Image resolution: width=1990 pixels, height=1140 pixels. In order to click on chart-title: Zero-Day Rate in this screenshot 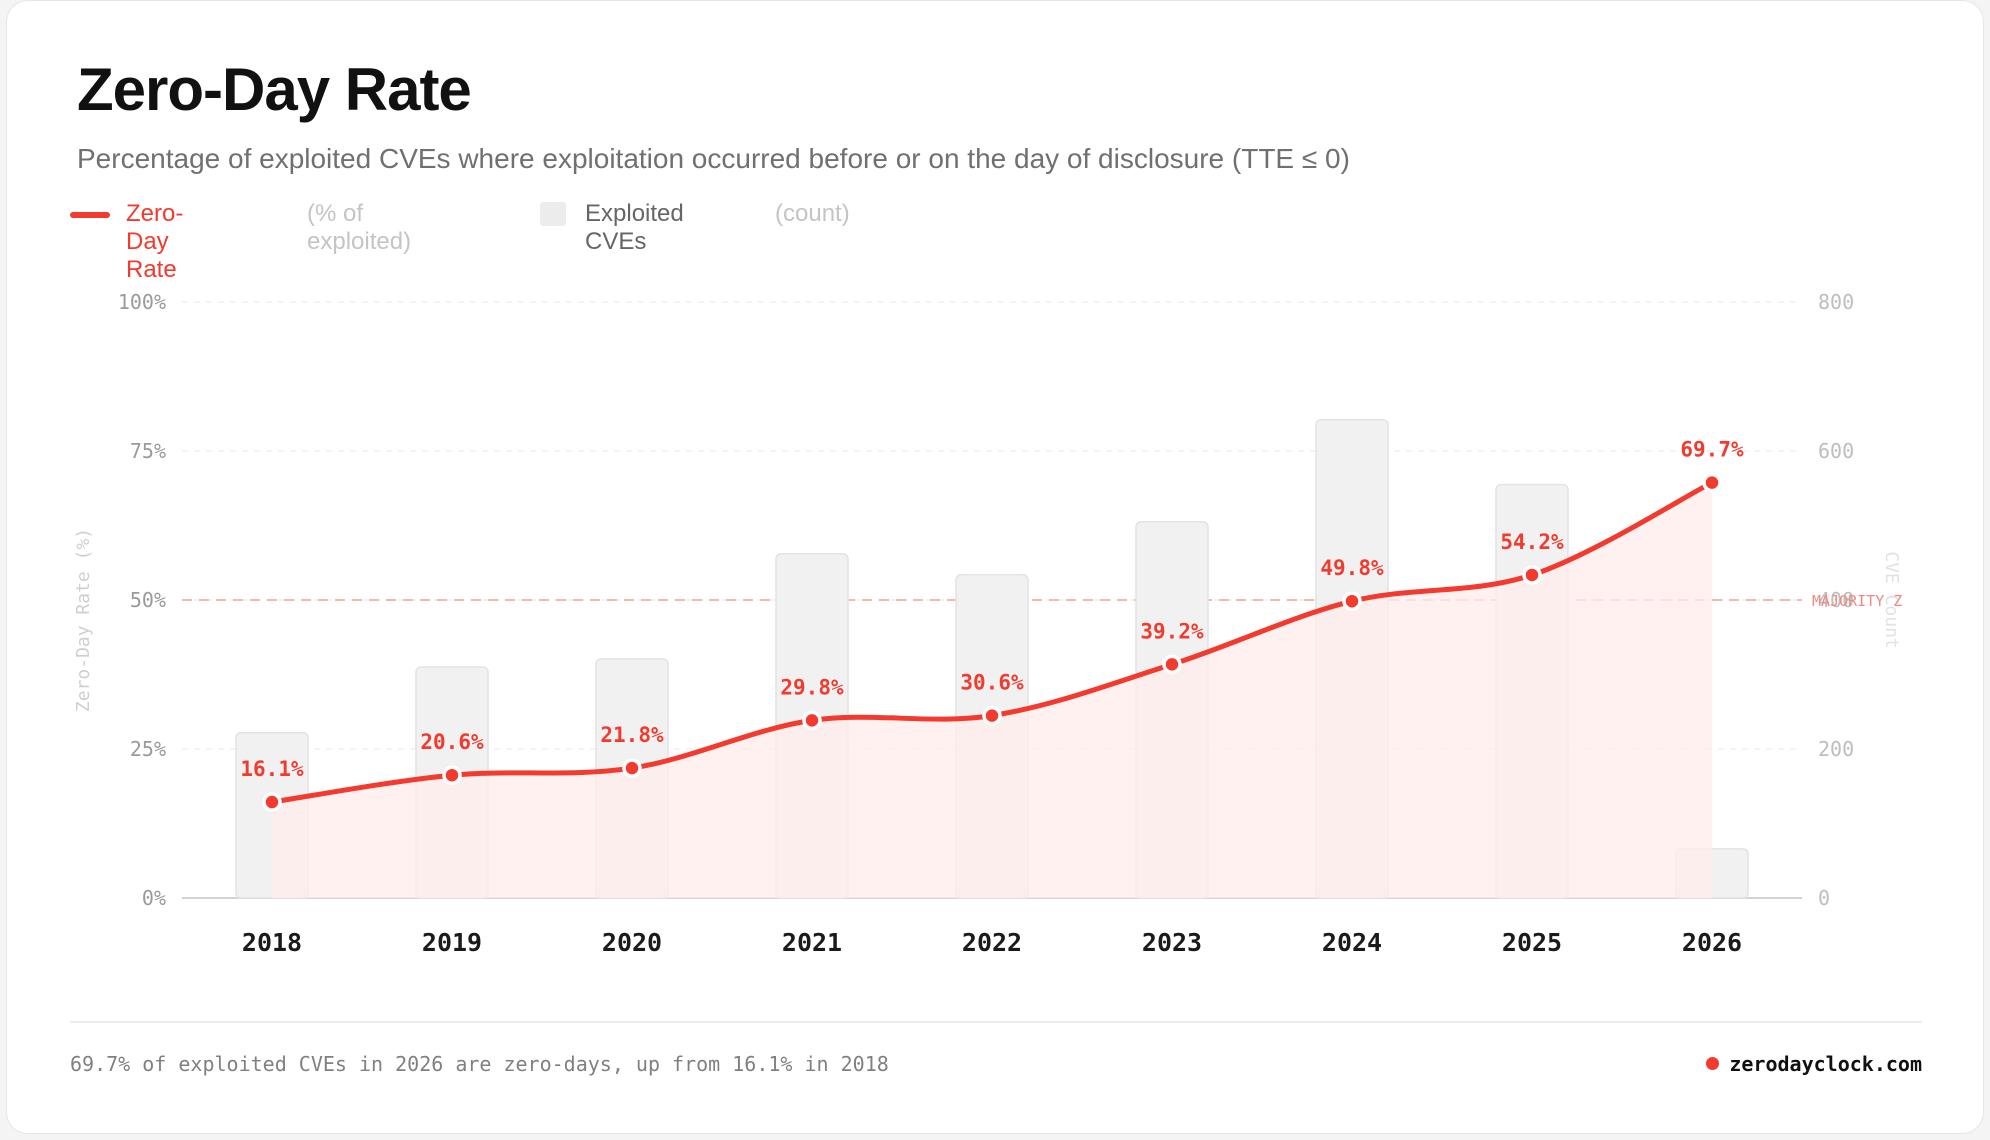, I will do `click(274, 89)`.